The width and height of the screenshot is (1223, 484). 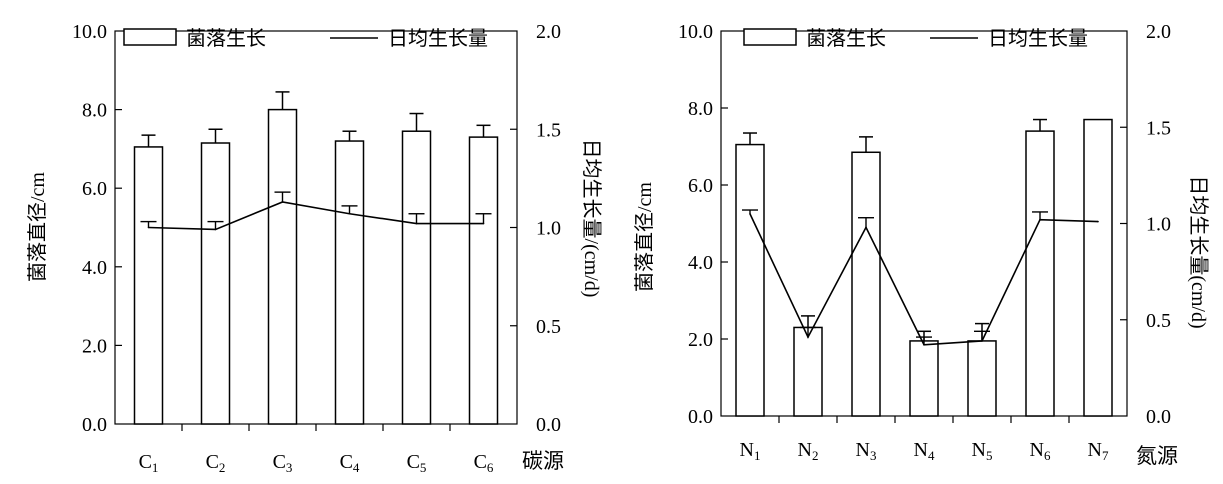 I want to click on bar-N2, so click(x=808, y=371).